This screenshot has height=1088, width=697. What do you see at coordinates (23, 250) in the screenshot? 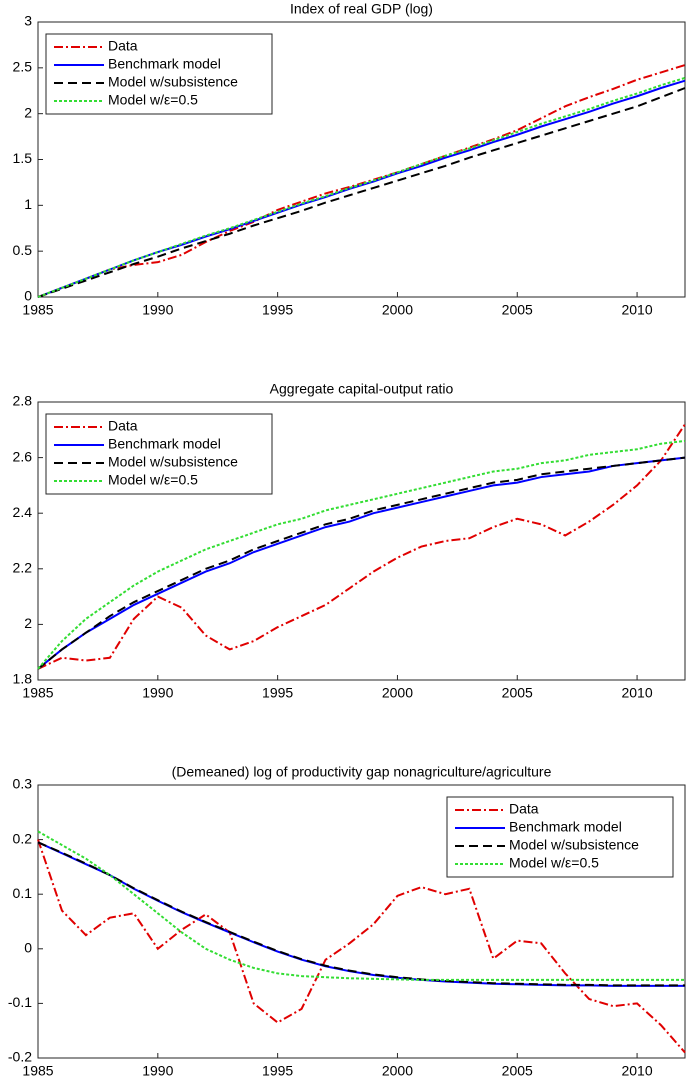
I see `y-tick-label: 0.5` at bounding box center [23, 250].